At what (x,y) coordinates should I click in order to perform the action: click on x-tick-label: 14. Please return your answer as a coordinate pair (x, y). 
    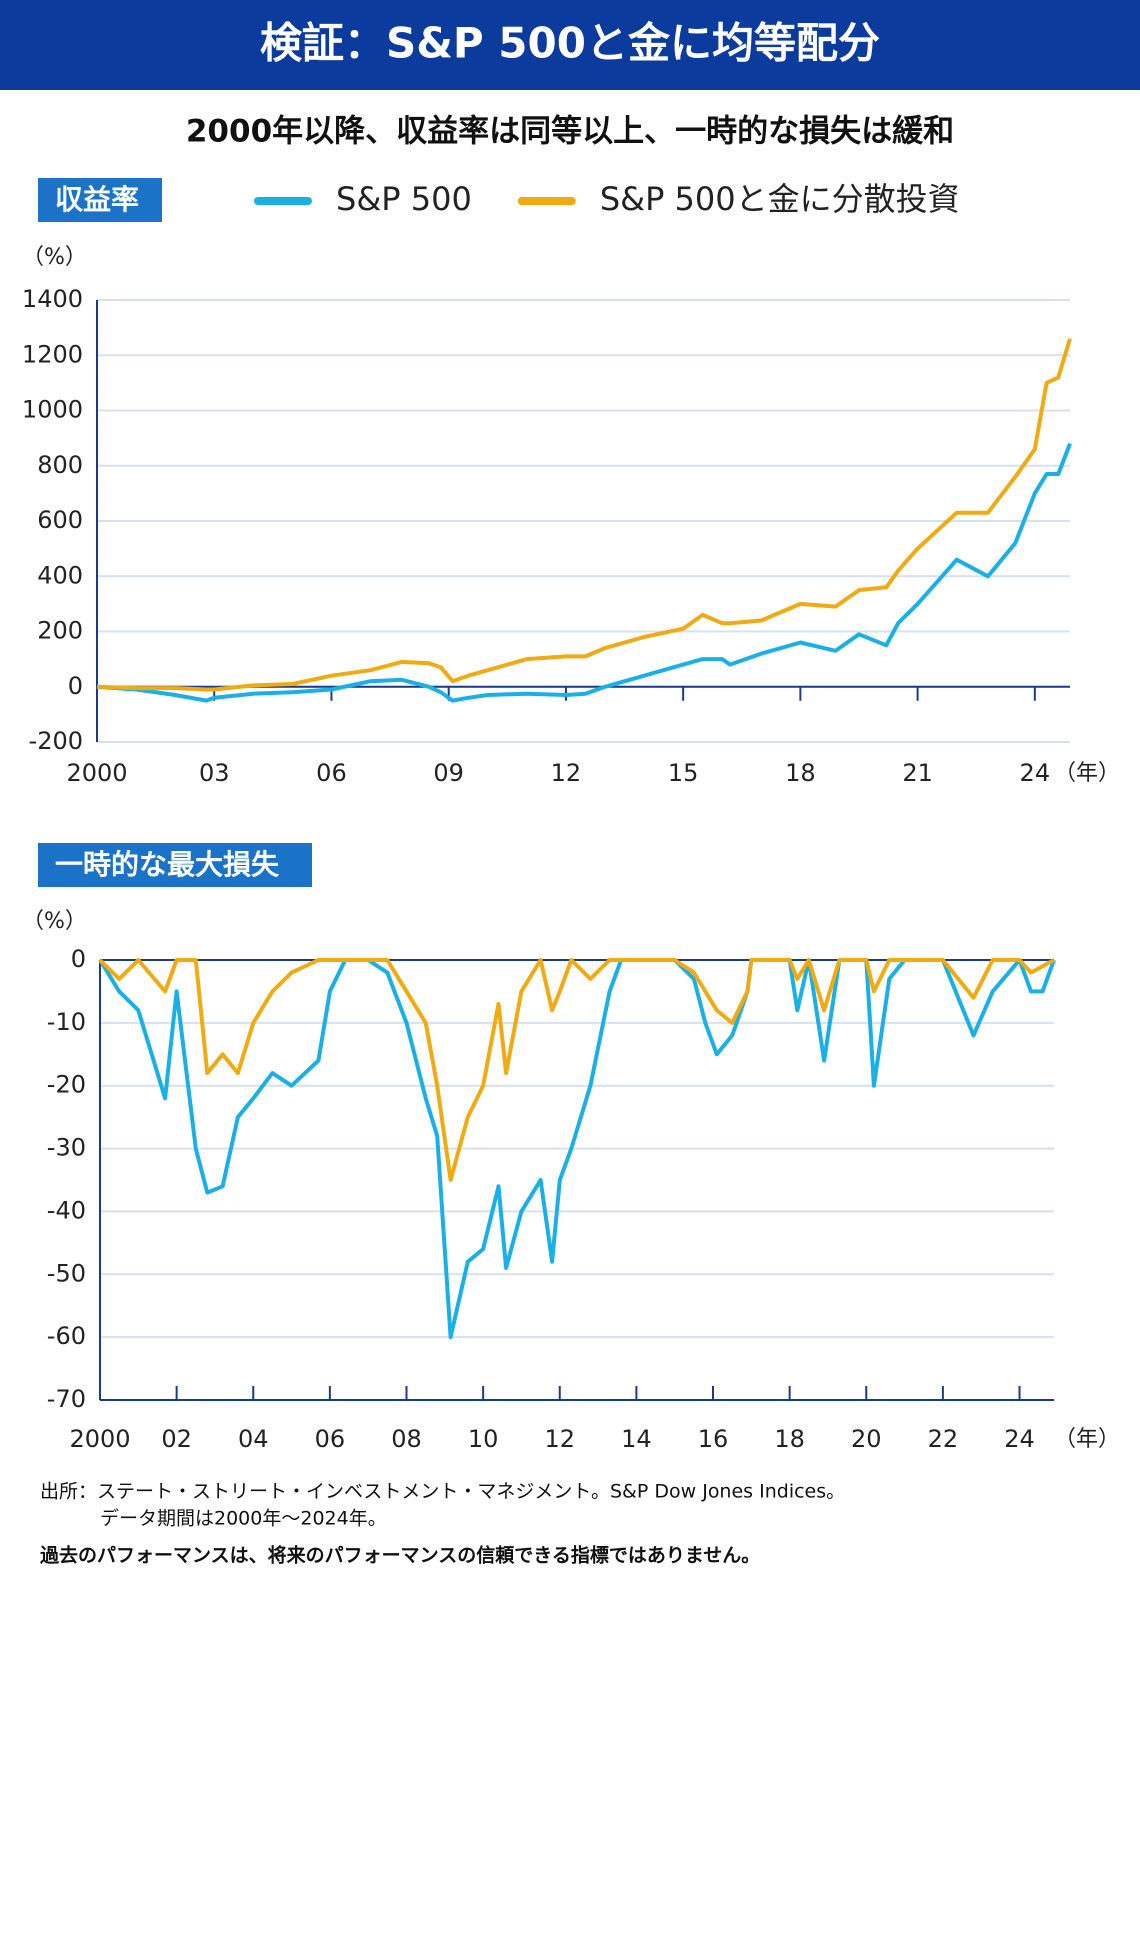
    Looking at the image, I should click on (636, 1439).